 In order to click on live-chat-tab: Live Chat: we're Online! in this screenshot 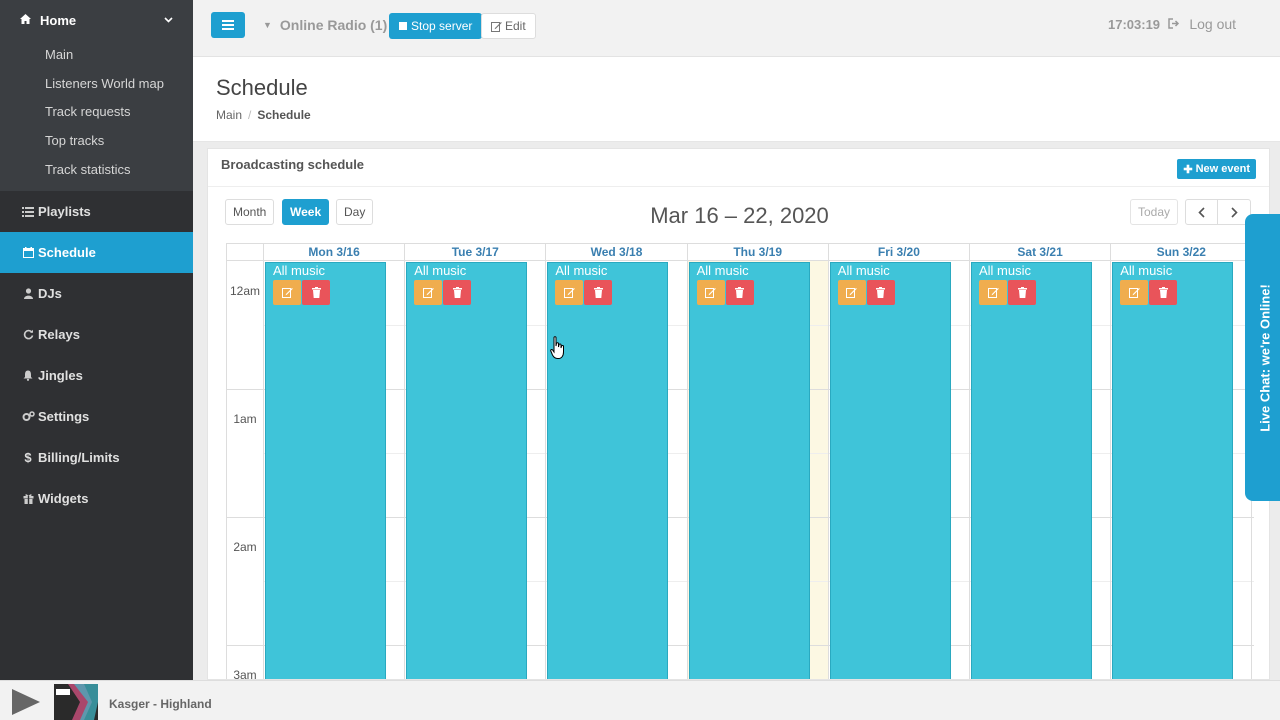, I will do `click(1262, 357)`.